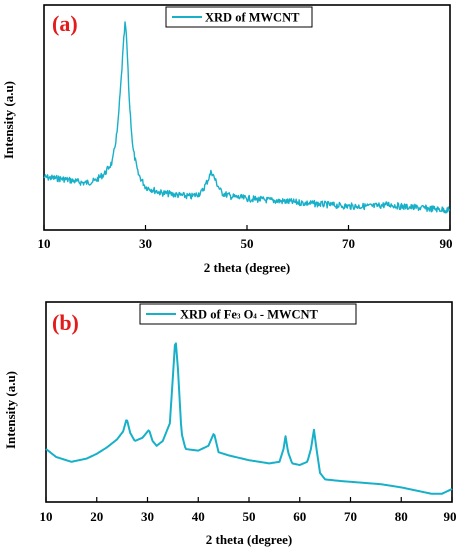 The height and width of the screenshot is (550, 461). Describe the element at coordinates (198, 516) in the screenshot. I see `x-tick-label-b-40: 40` at that location.